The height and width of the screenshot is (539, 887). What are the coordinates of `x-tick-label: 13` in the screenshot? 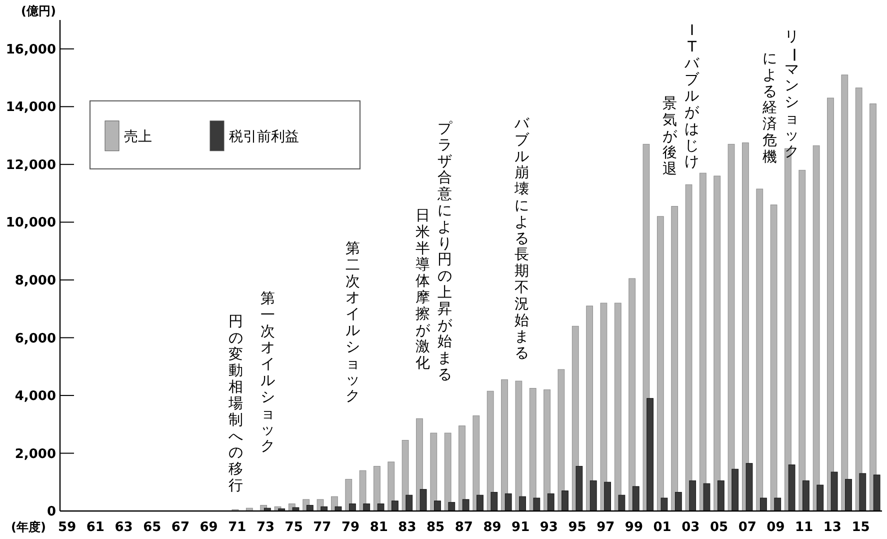 It's located at (832, 527).